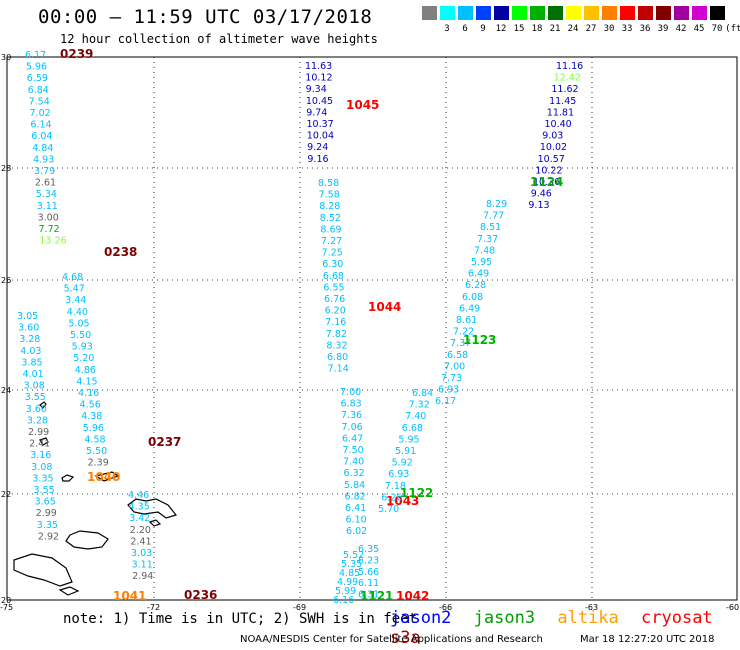  Describe the element at coordinates (415, 416) in the screenshot. I see `wave-height-value: 7.40` at that location.